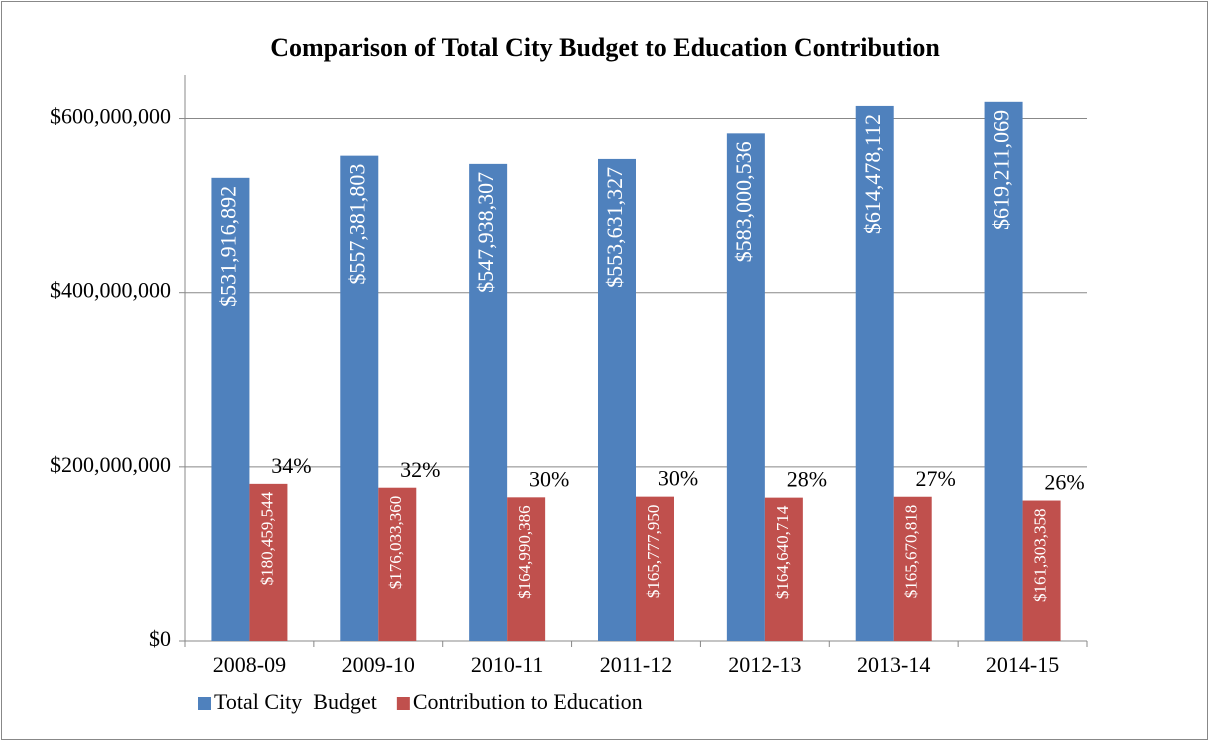 This screenshot has height=741, width=1209. Describe the element at coordinates (782, 552) in the screenshot. I see `value-label: $164,640,714` at that location.